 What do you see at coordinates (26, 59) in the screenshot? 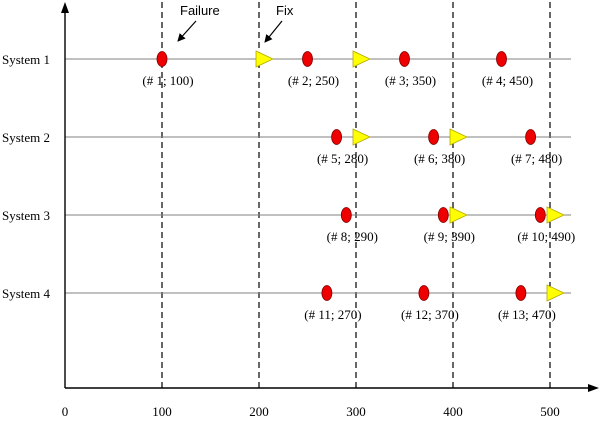
I see `system-label: System 1` at bounding box center [26, 59].